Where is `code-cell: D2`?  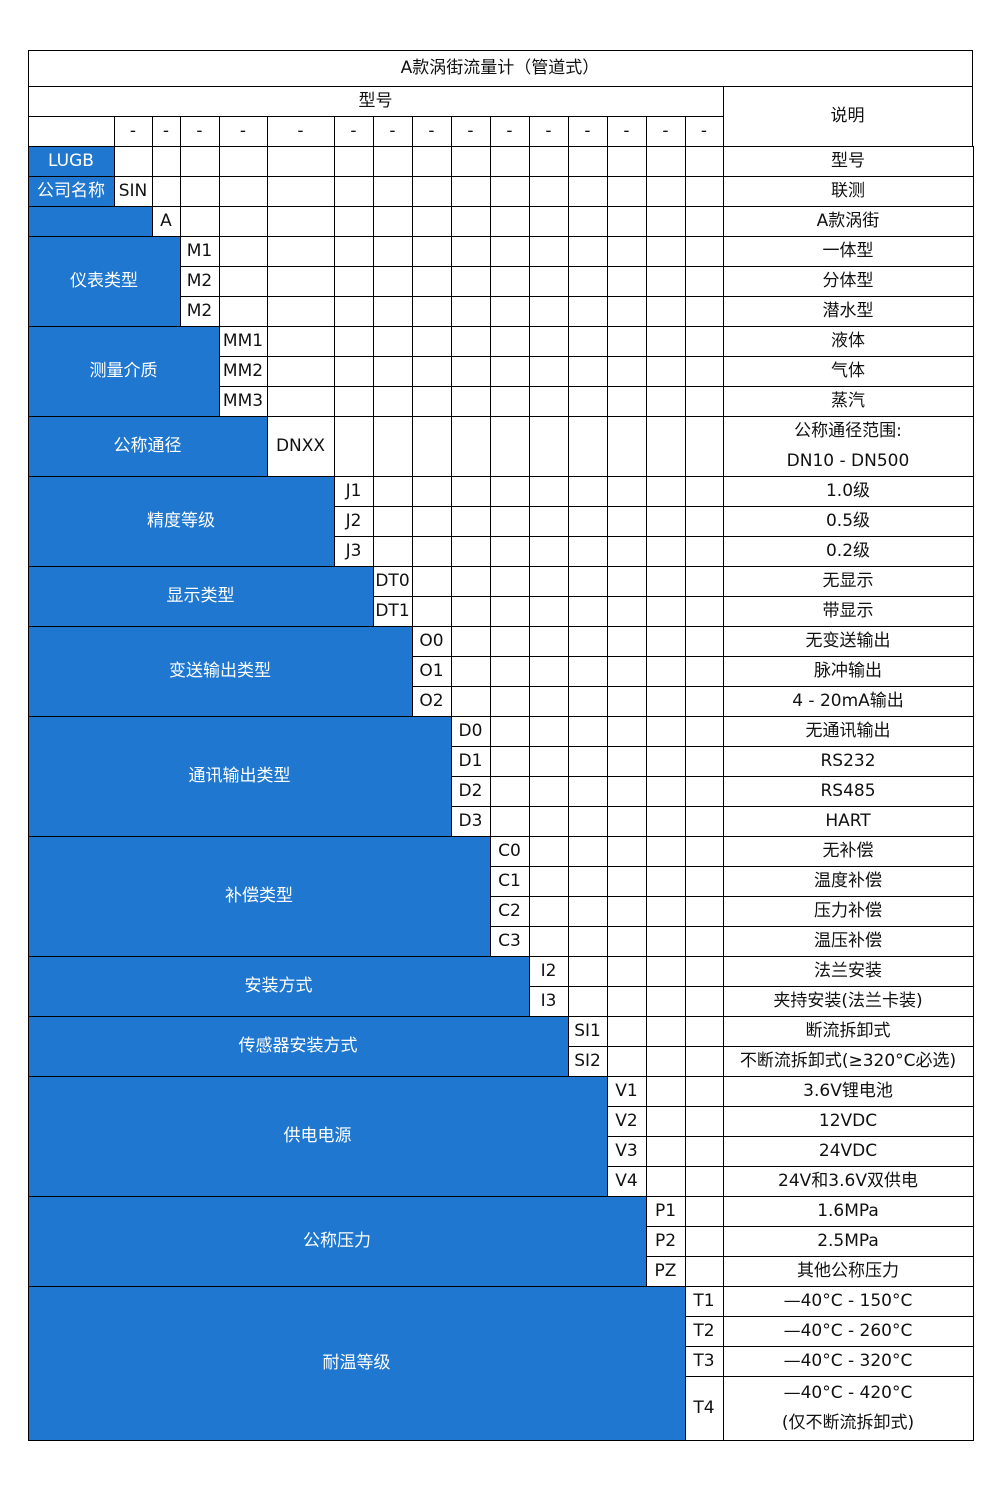
code-cell: D2 is located at coordinates (470, 791).